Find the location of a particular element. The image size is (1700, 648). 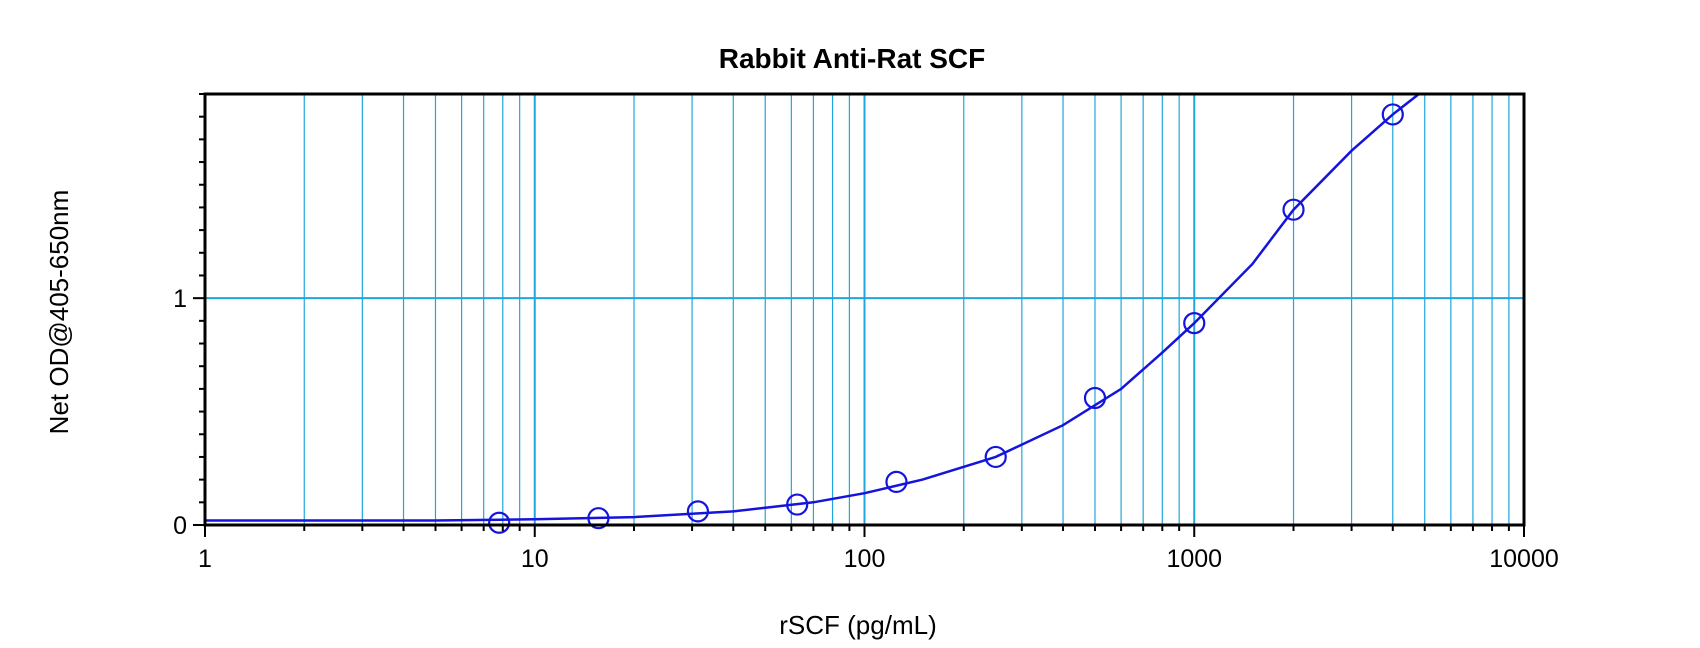

y-tick-label: 1 is located at coordinates (180, 299).